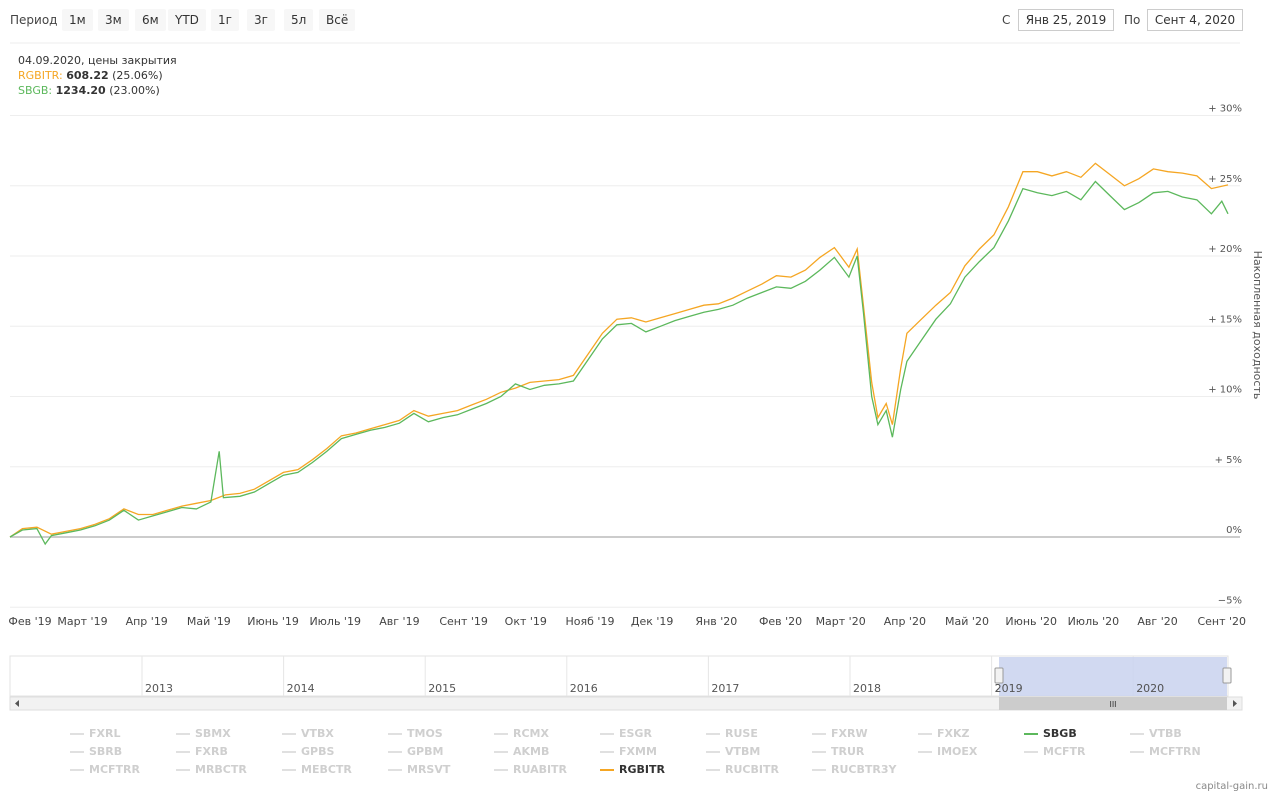 This screenshot has width=1280, height=800. I want to click on legend-item-fxmm: FXMM, so click(628, 752).